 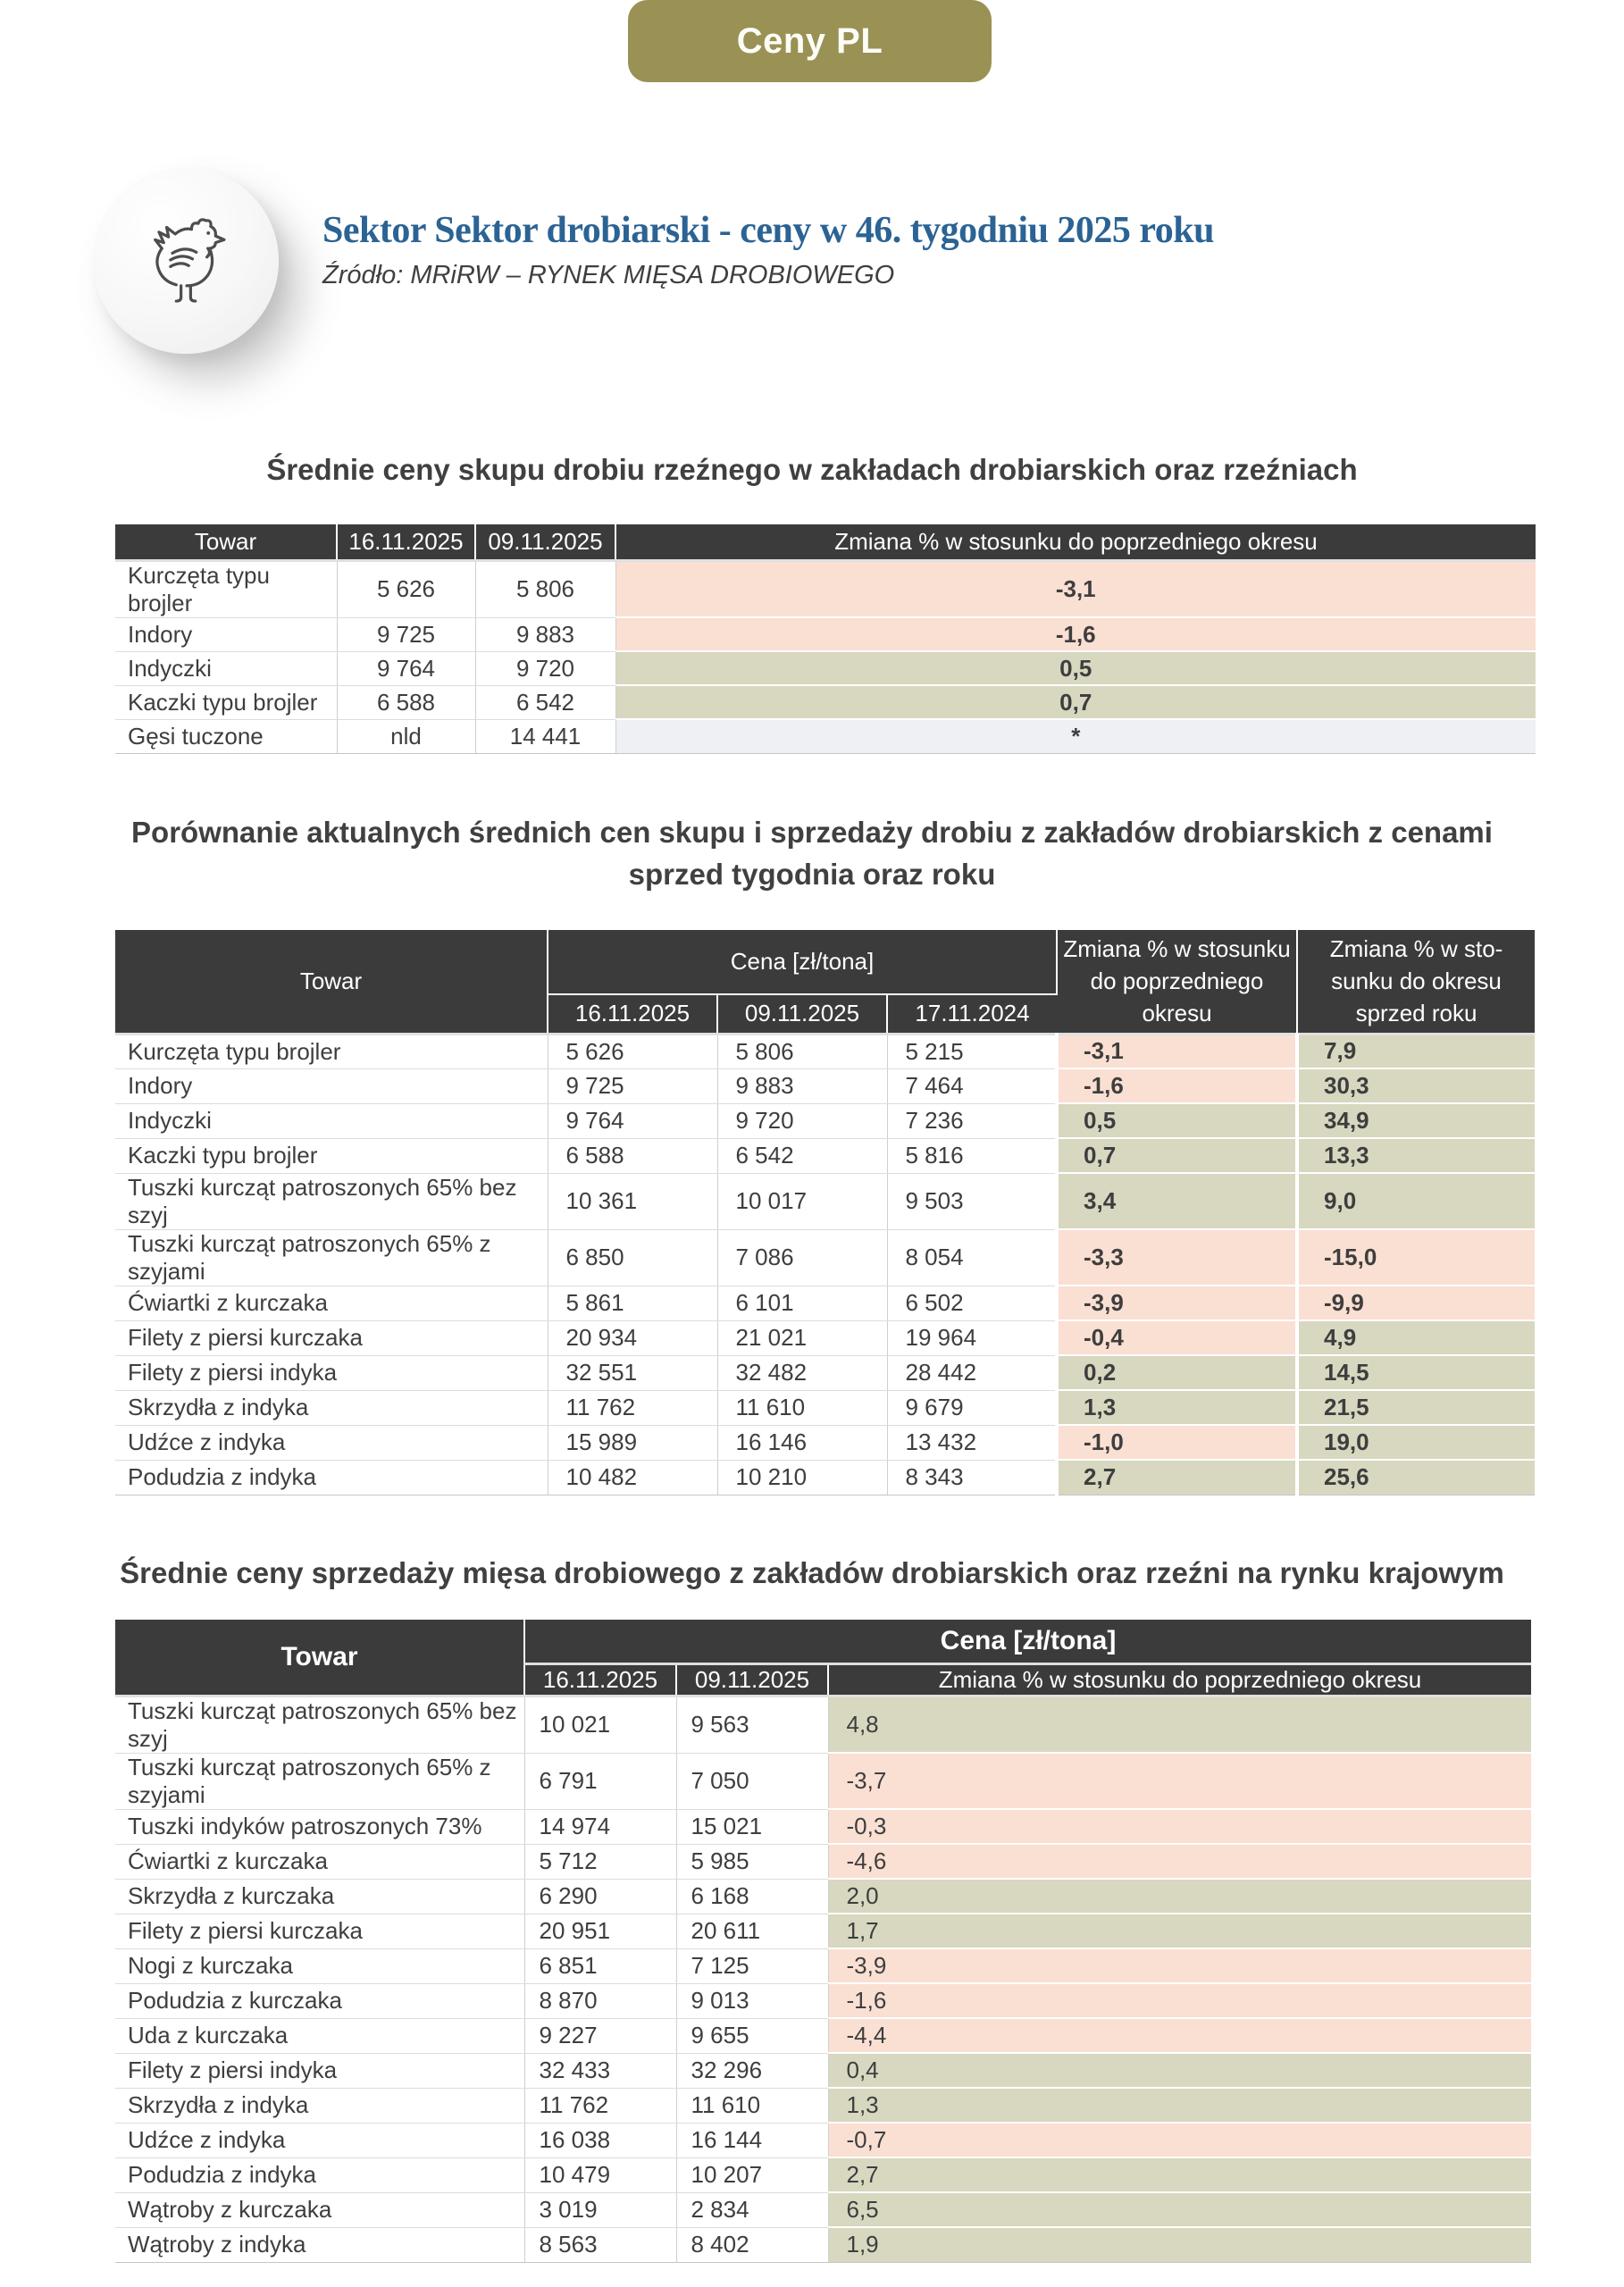 What do you see at coordinates (608, 275) in the screenshot?
I see `source-line: Źródło: MRiRW – RYNEK MIĘSA DROBIOWEGO` at bounding box center [608, 275].